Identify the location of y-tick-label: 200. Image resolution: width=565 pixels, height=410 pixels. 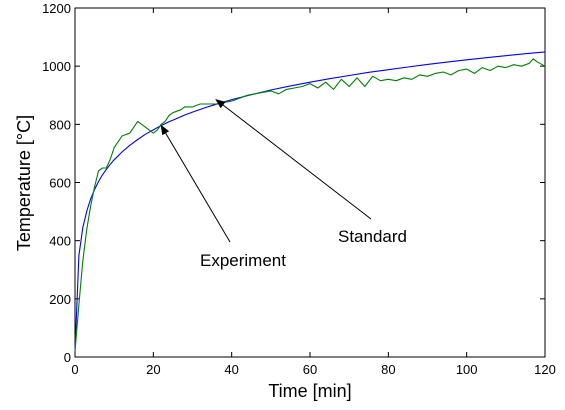
(60, 299).